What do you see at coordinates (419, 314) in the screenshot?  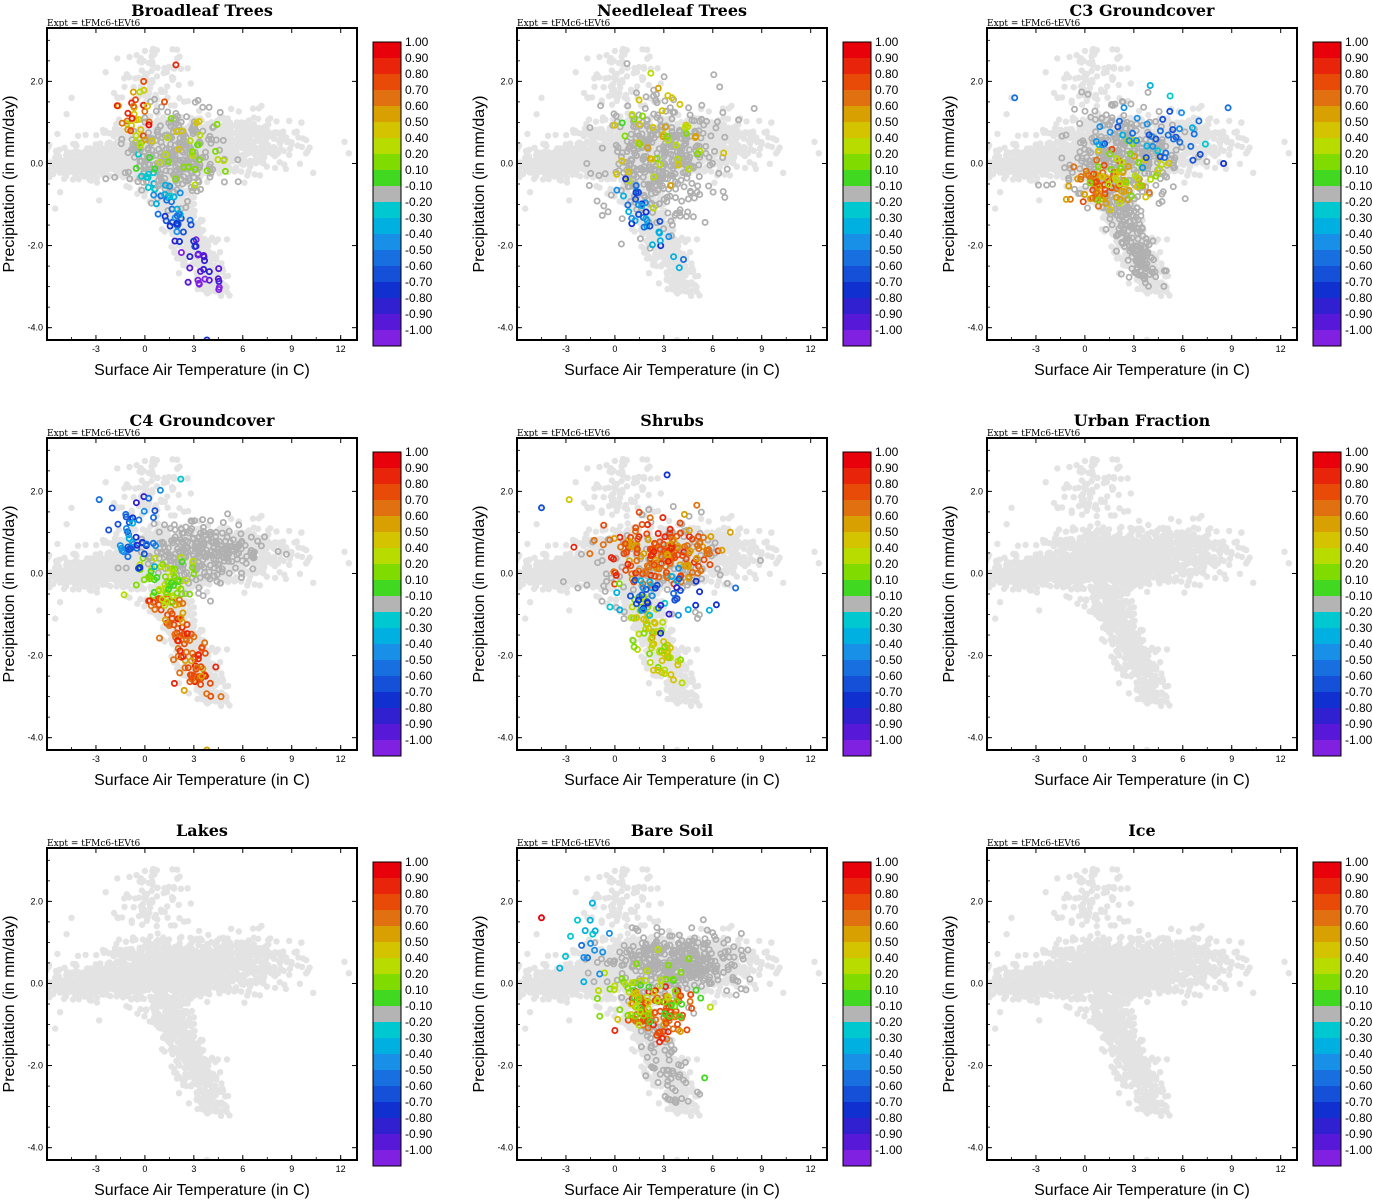 I see `colorbar-label: -0.90` at bounding box center [419, 314].